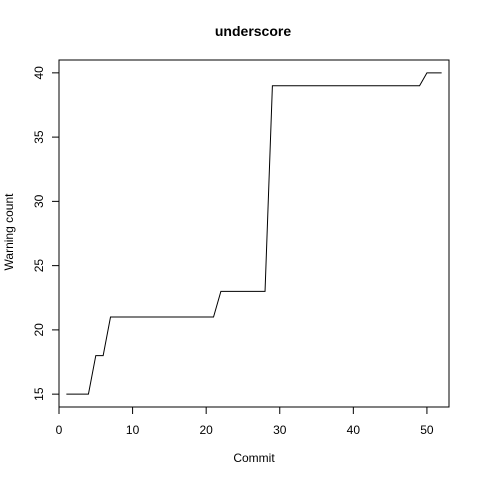  Describe the element at coordinates (46, 233) in the screenshot. I see `y-axis: 15 20 25 30 35 40` at that location.